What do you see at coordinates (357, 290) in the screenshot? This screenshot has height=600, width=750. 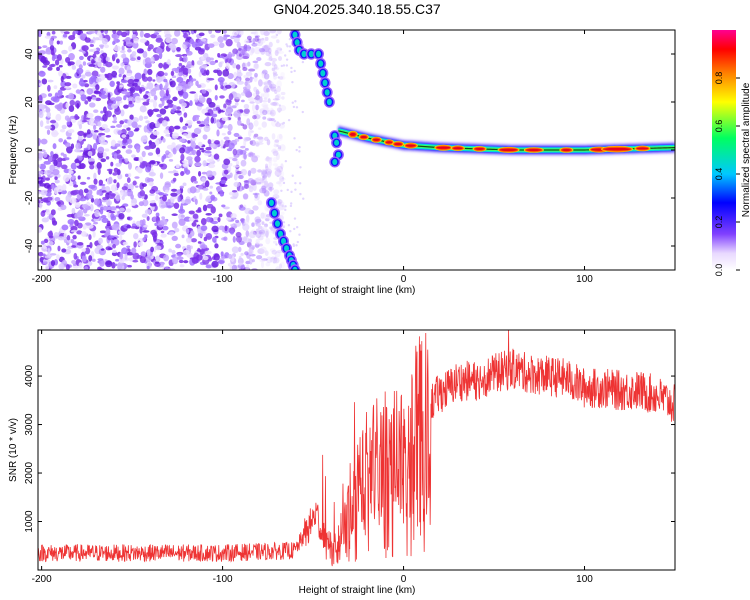 I see `spectrogram-xlabel: Height of straight line (km)` at bounding box center [357, 290].